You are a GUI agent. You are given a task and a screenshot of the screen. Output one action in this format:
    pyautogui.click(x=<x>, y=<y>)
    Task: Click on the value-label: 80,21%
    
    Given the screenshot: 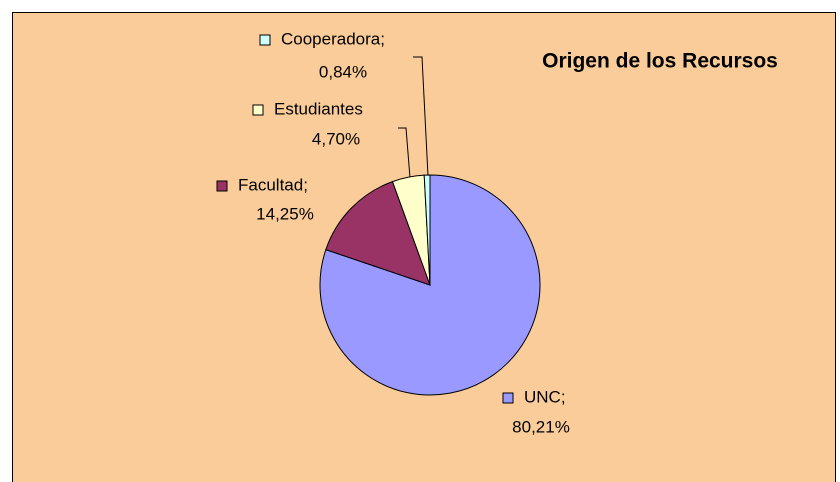 What is the action you would take?
    pyautogui.click(x=541, y=426)
    